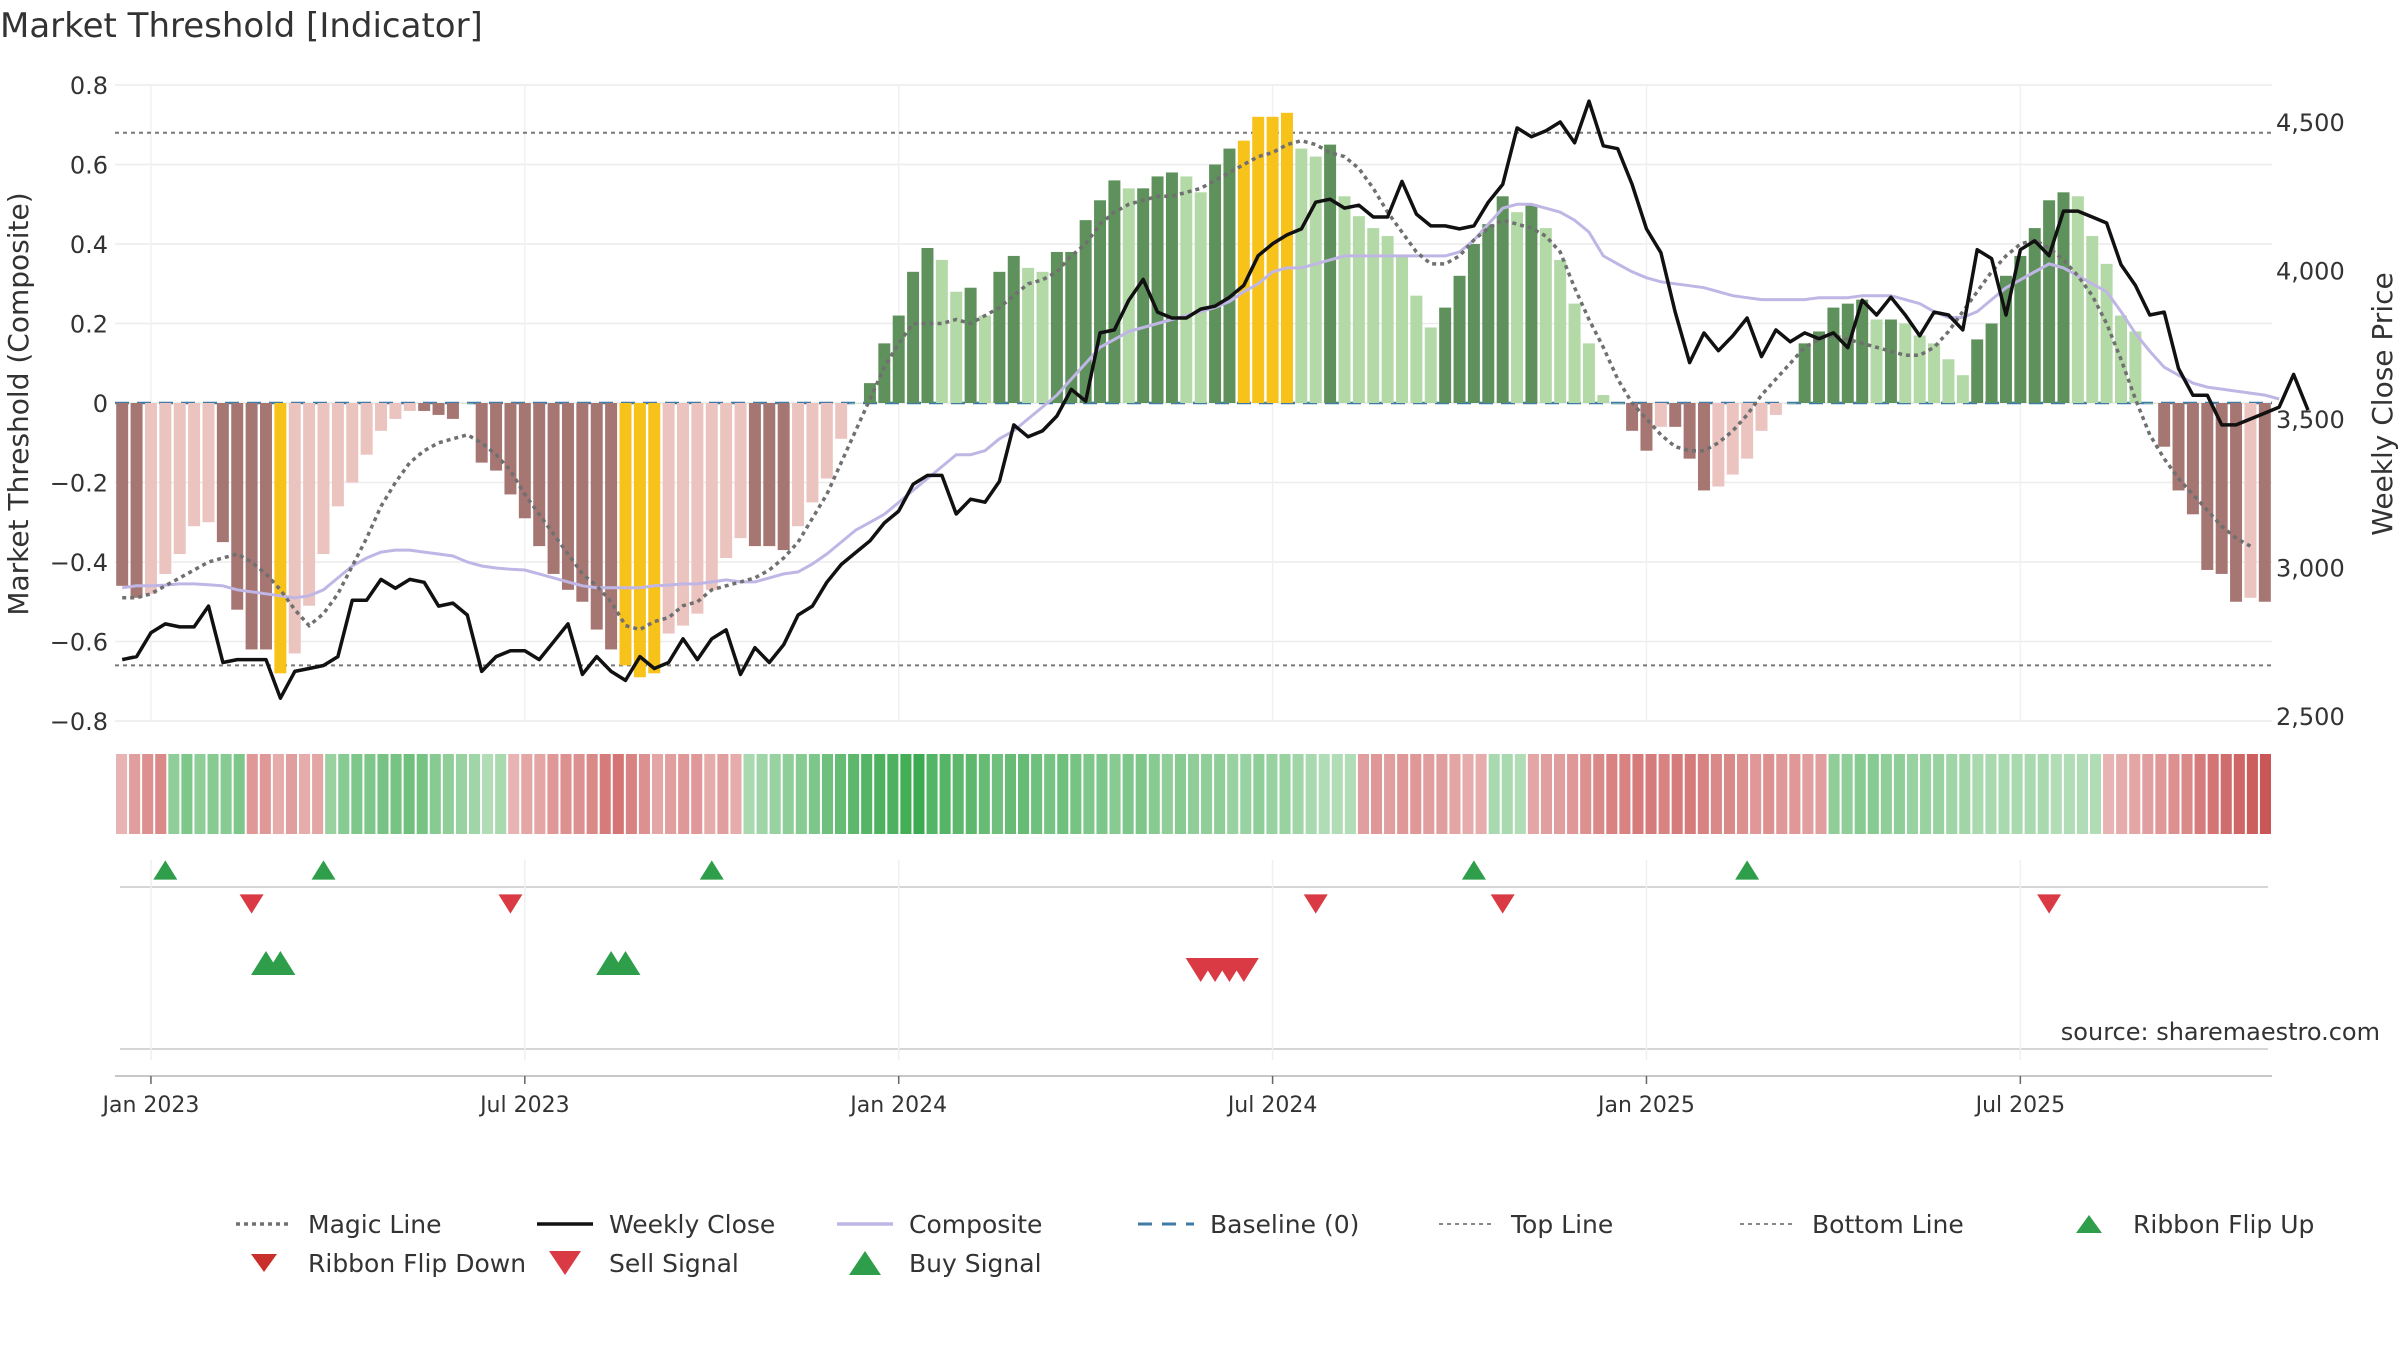 This screenshot has height=1350, width=2400. Describe the element at coordinates (1645, 1105) in the screenshot. I see `x-tick-label: Jan 2025` at that location.